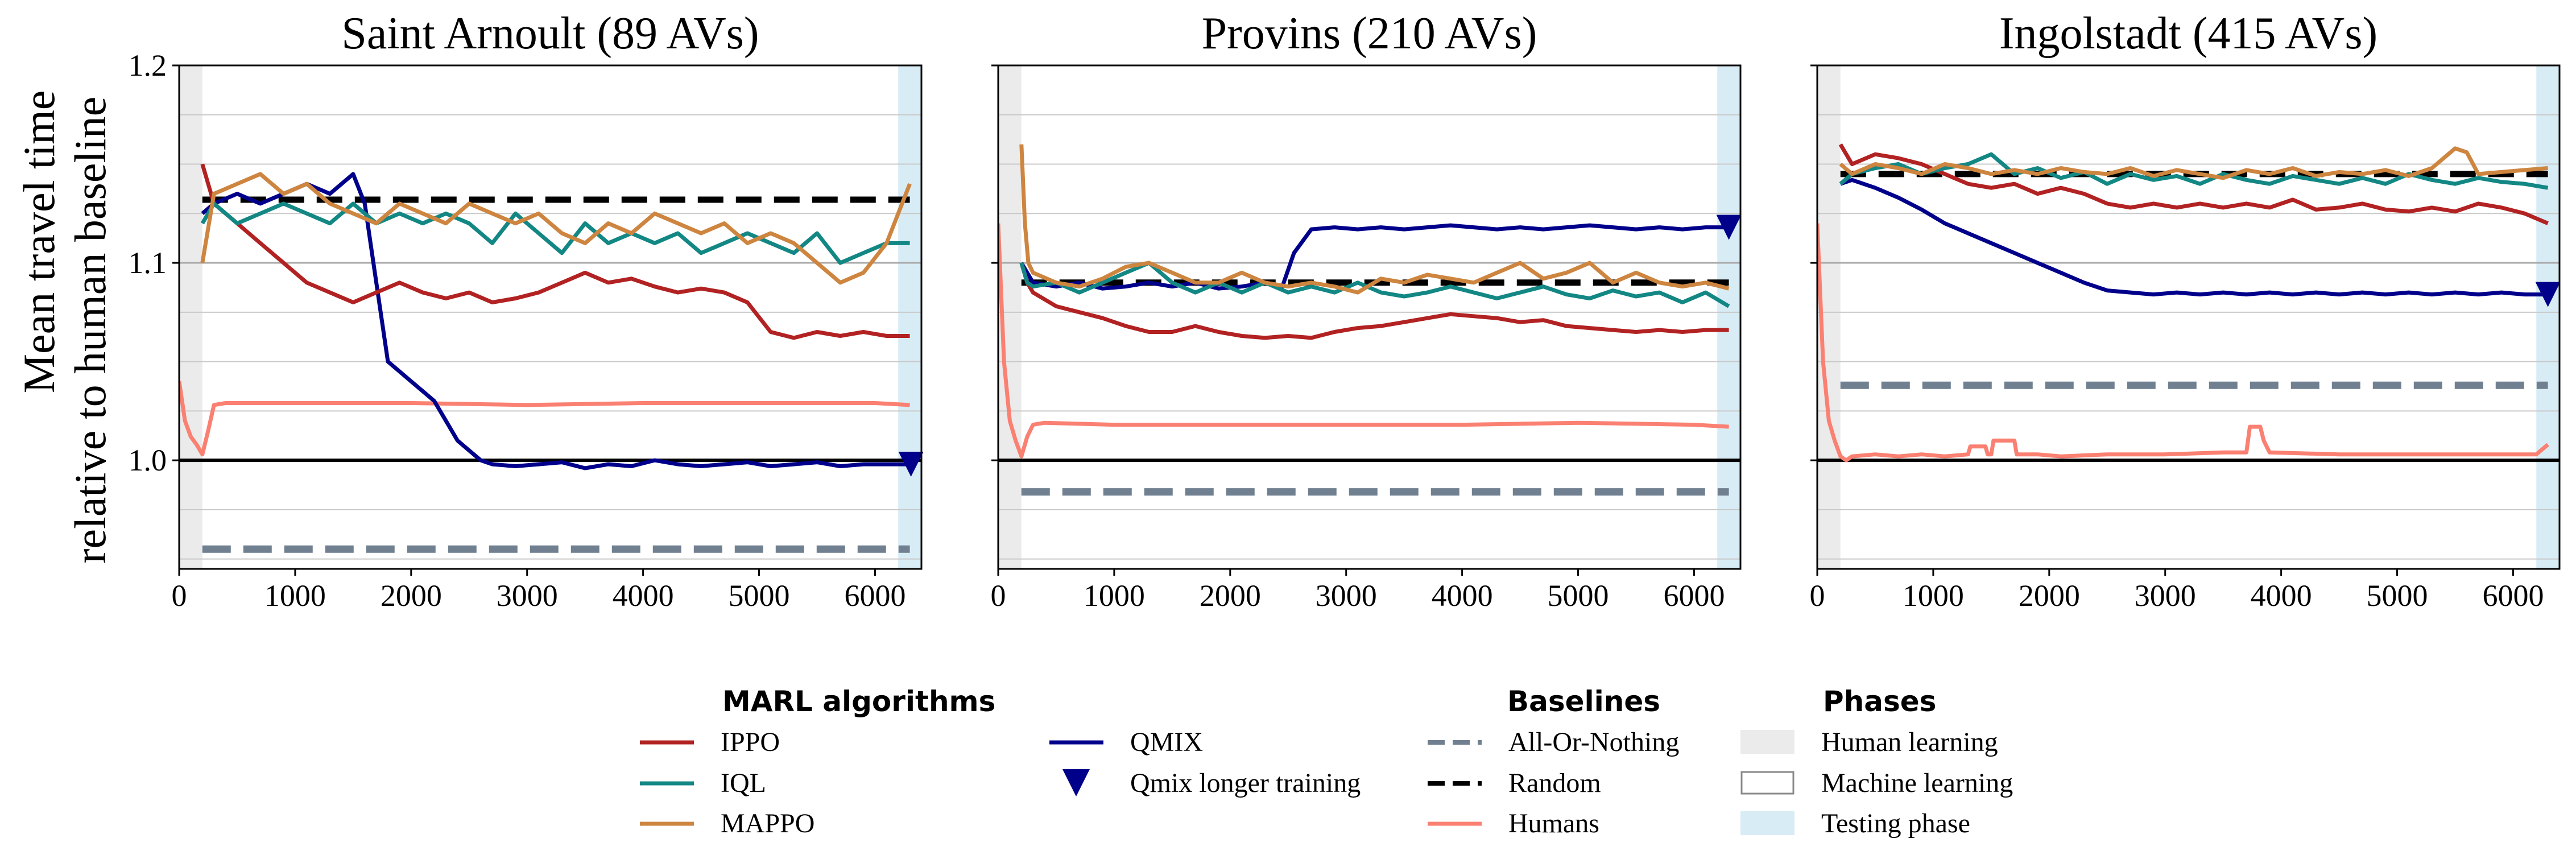  I want to click on panel-title: Provins (210 AVs), so click(1369, 34).